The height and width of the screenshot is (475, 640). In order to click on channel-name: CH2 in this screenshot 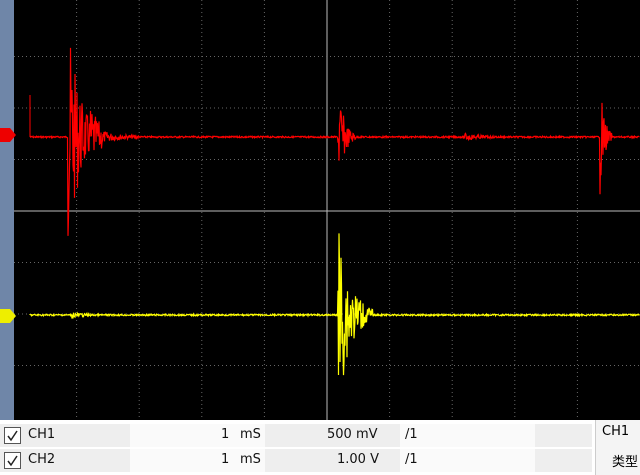, I will do `click(42, 459)`.